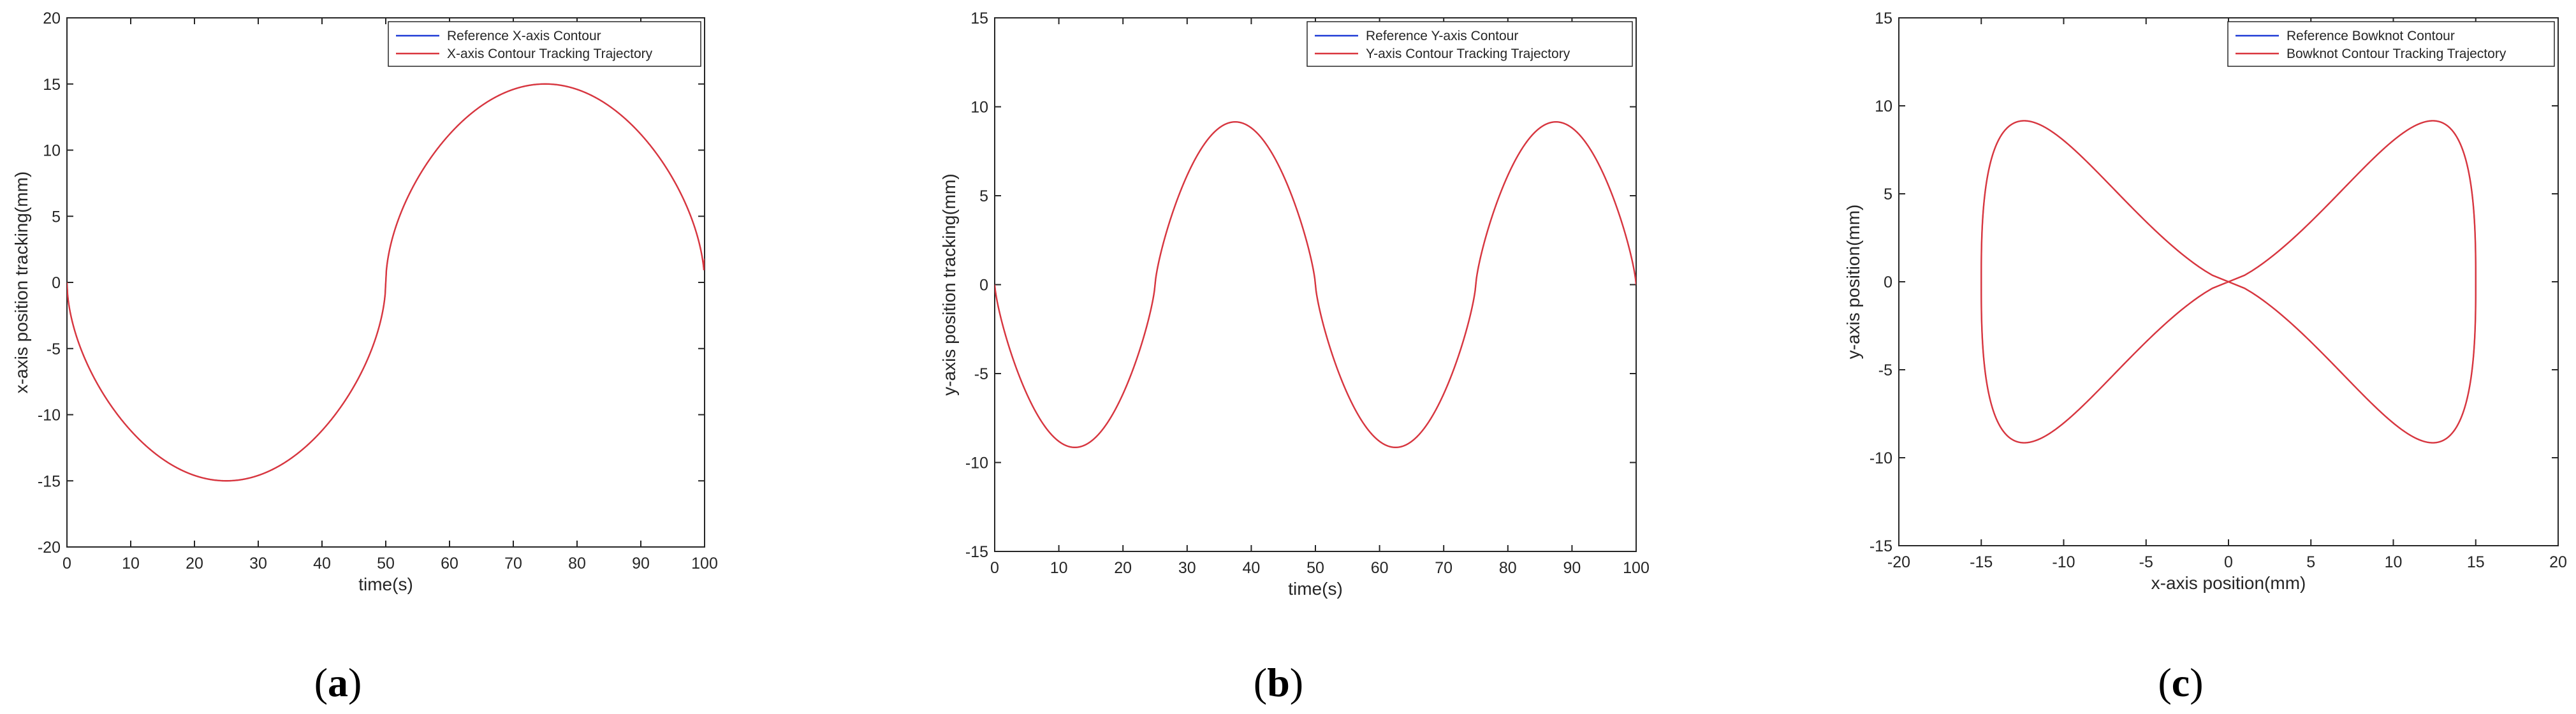 Image resolution: width=2576 pixels, height=714 pixels. Describe the element at coordinates (1898, 562) in the screenshot. I see `x-tick-label: -20` at that location.